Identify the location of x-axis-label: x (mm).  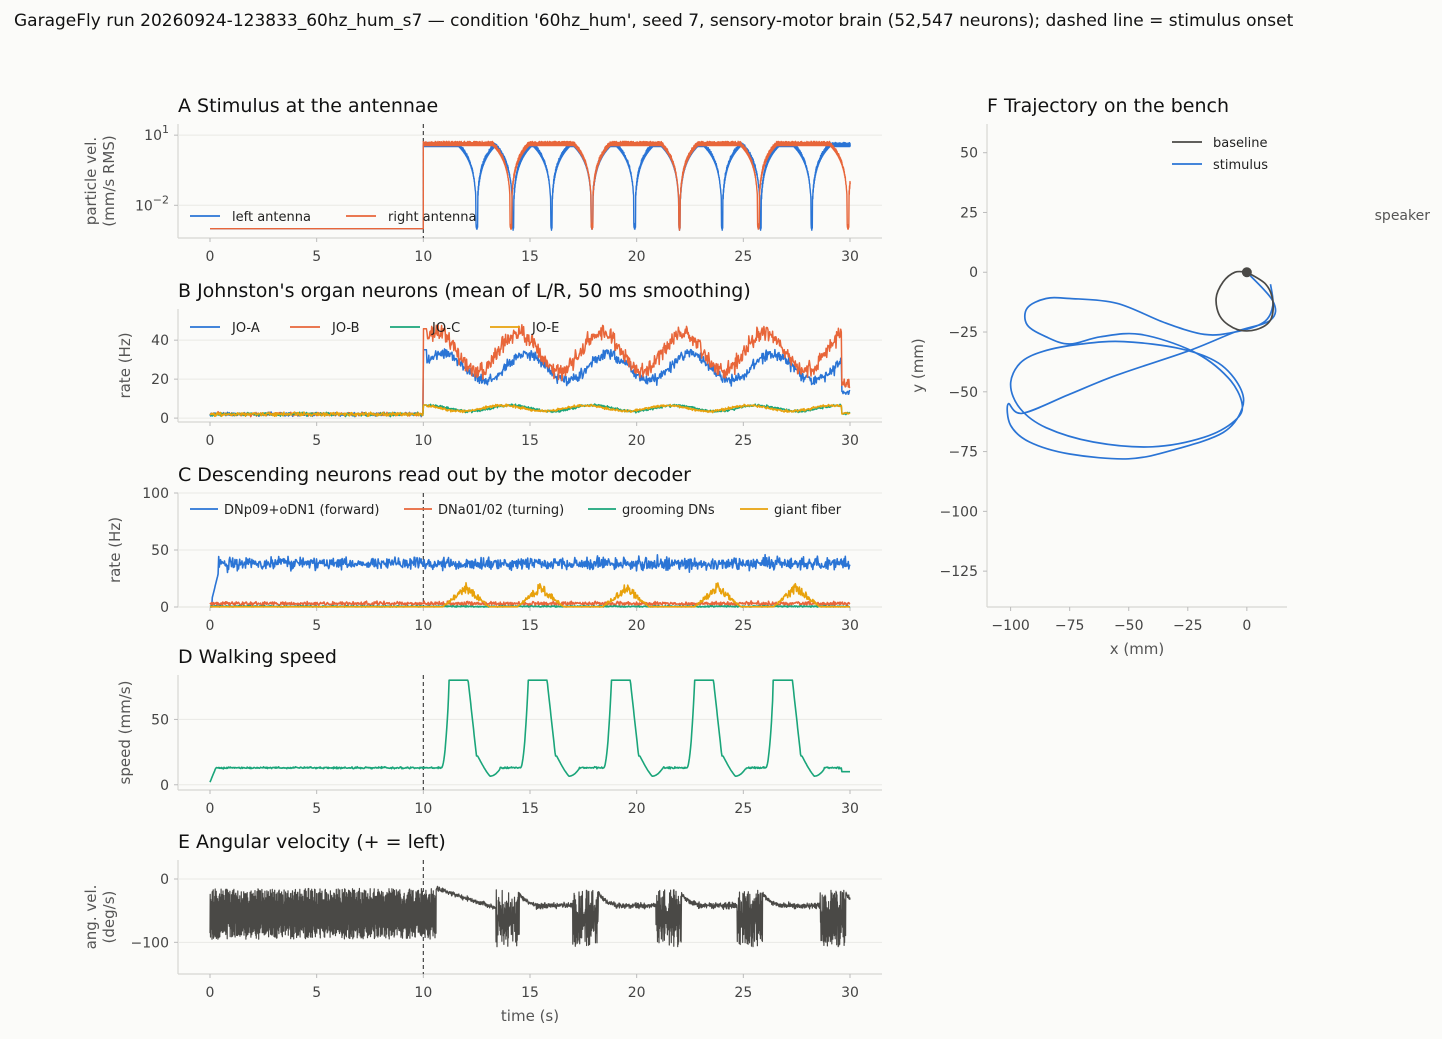
(1137, 649).